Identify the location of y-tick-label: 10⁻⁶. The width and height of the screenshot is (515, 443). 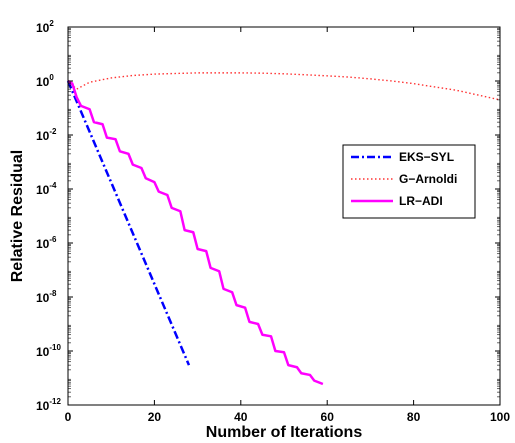
(46, 243).